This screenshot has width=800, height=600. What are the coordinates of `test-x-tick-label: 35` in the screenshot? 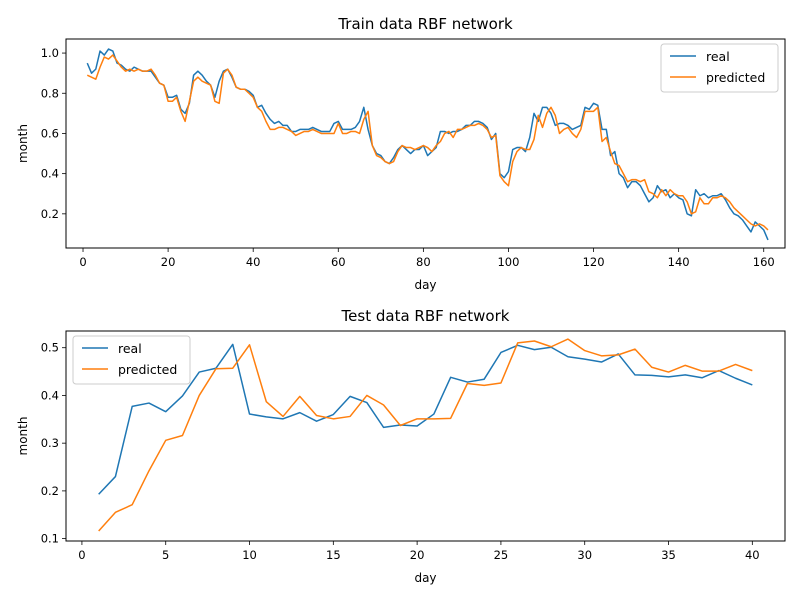 It's located at (668, 555).